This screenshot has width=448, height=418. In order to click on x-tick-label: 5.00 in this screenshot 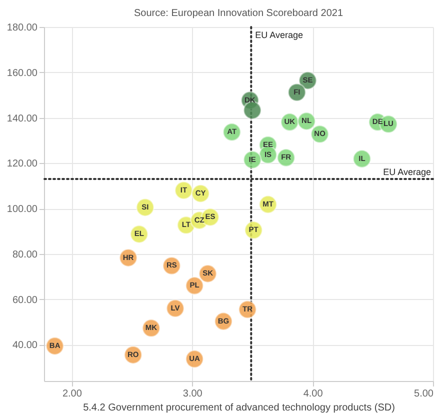, I will do `click(424, 394)`.